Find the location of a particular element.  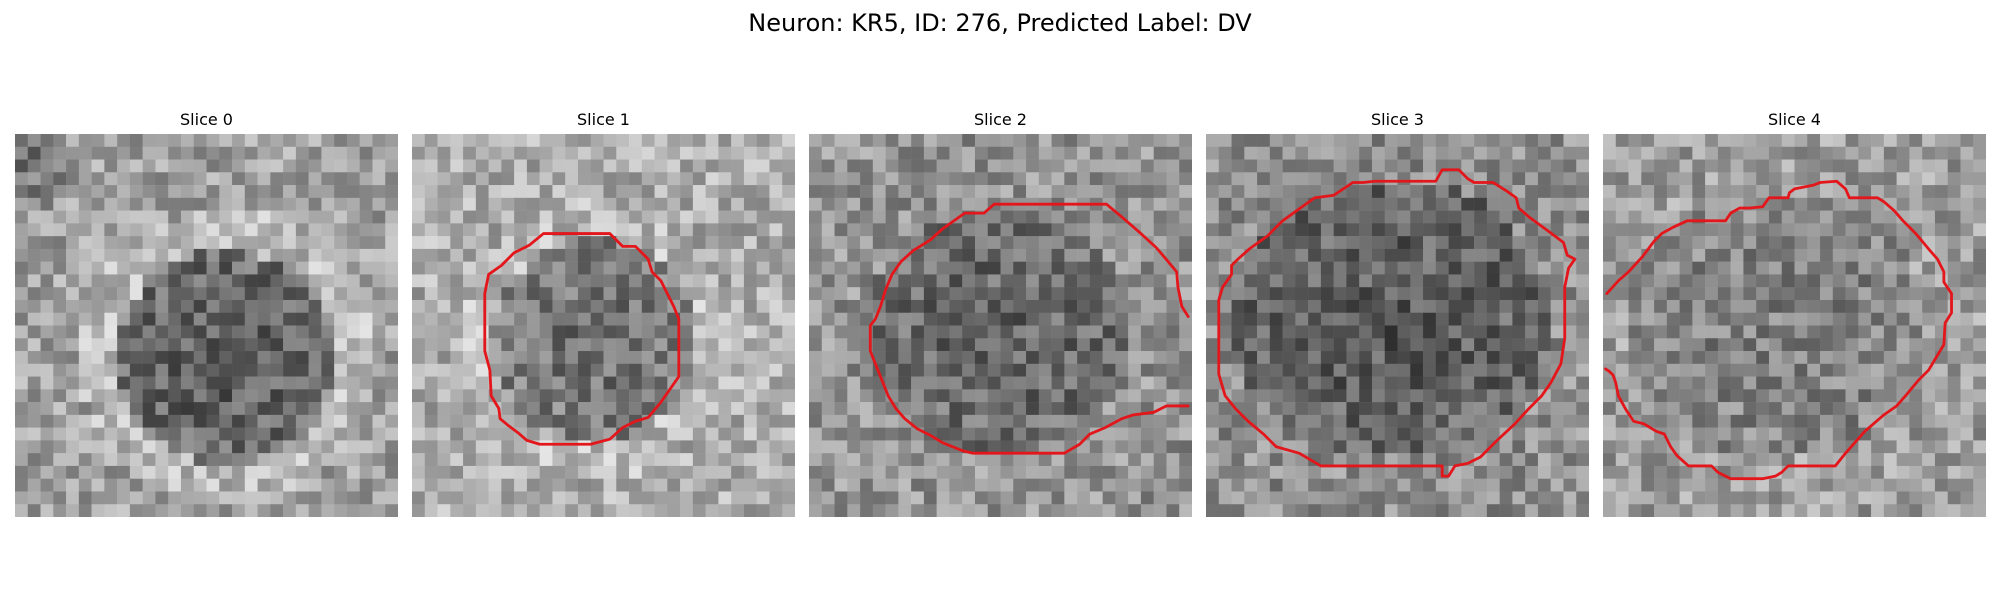

slice-panel-1: Slice 1 is located at coordinates (603, 315).